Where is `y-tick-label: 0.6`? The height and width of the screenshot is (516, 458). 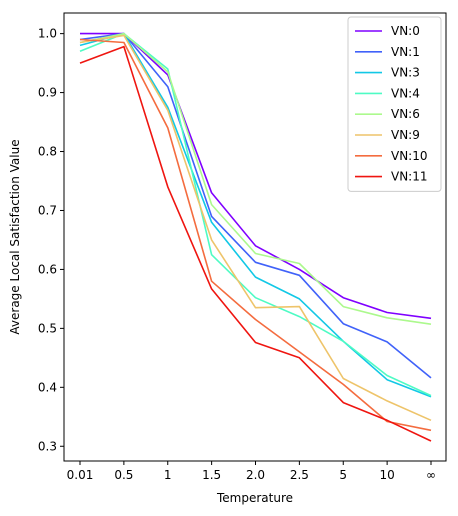 y-tick-label: 0.6 is located at coordinates (47, 269).